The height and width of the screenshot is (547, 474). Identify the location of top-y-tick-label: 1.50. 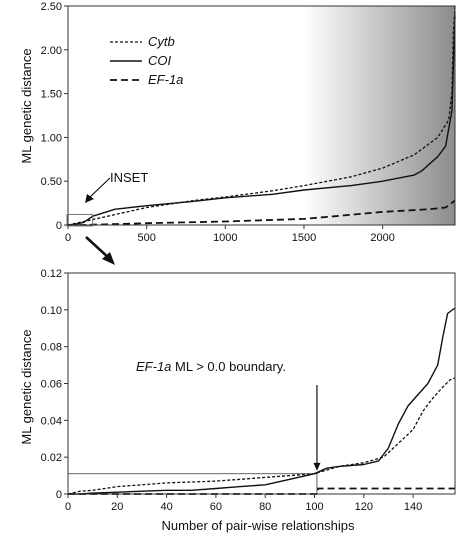
(51, 95).